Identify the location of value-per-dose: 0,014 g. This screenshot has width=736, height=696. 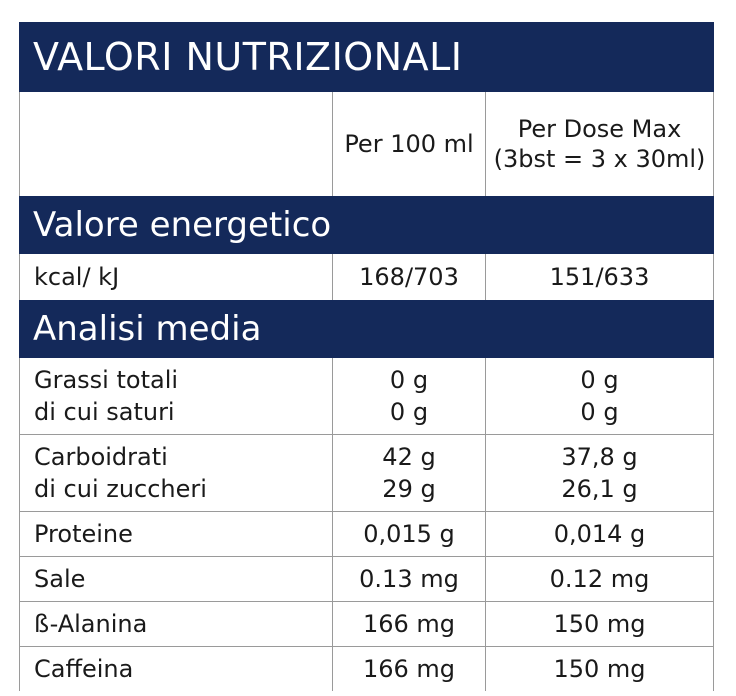
(599, 534).